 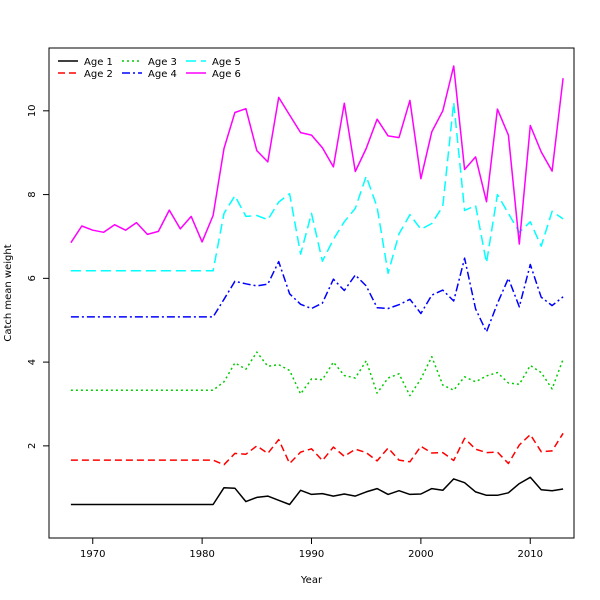 I want to click on y-axis-title: Catch mean weight, so click(x=8, y=292).